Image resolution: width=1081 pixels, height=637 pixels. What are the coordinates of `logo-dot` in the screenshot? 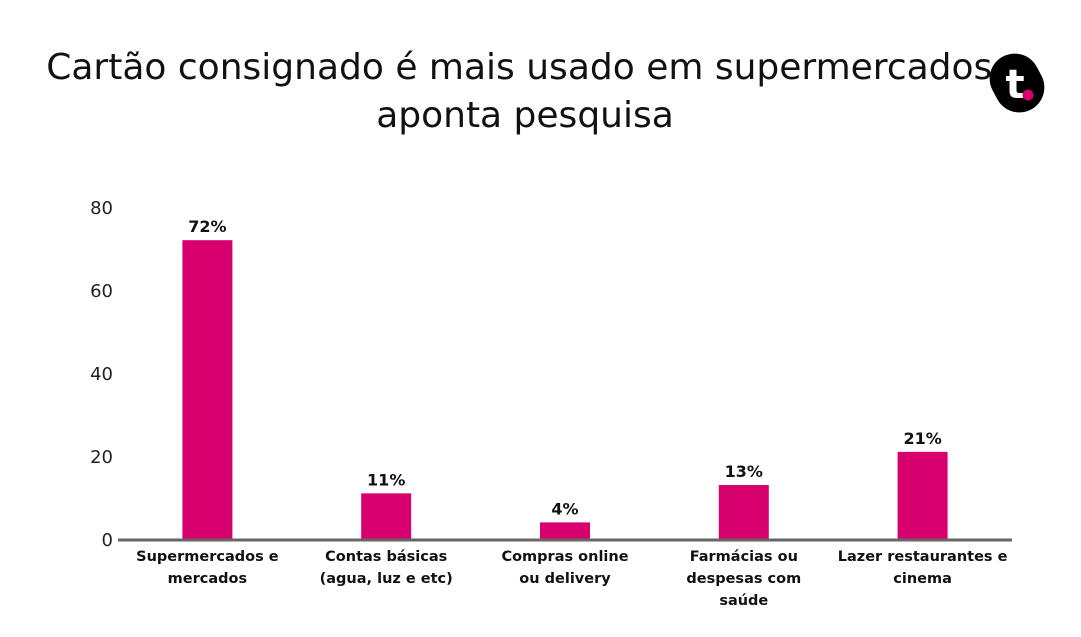 It's located at (1028, 95).